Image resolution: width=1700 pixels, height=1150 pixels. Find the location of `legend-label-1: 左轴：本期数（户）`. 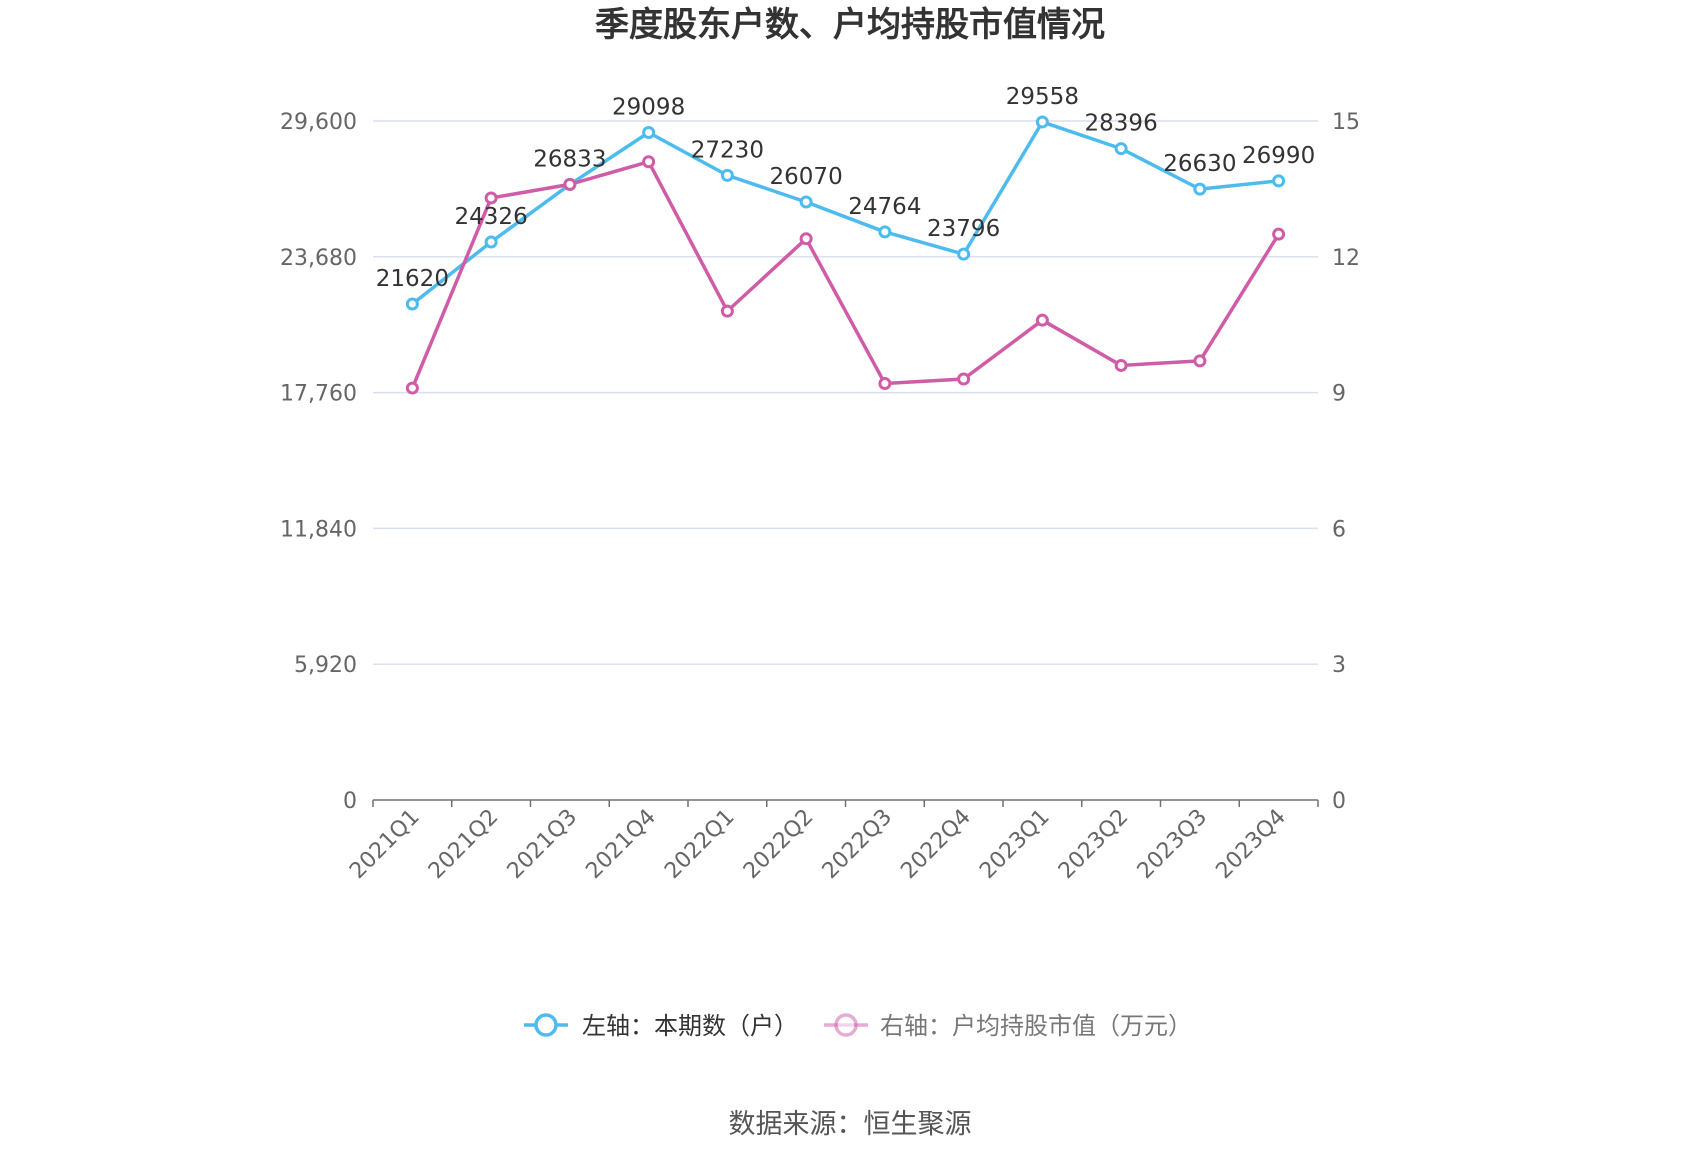

legend-label-1: 左轴：本期数（户） is located at coordinates (690, 1026).